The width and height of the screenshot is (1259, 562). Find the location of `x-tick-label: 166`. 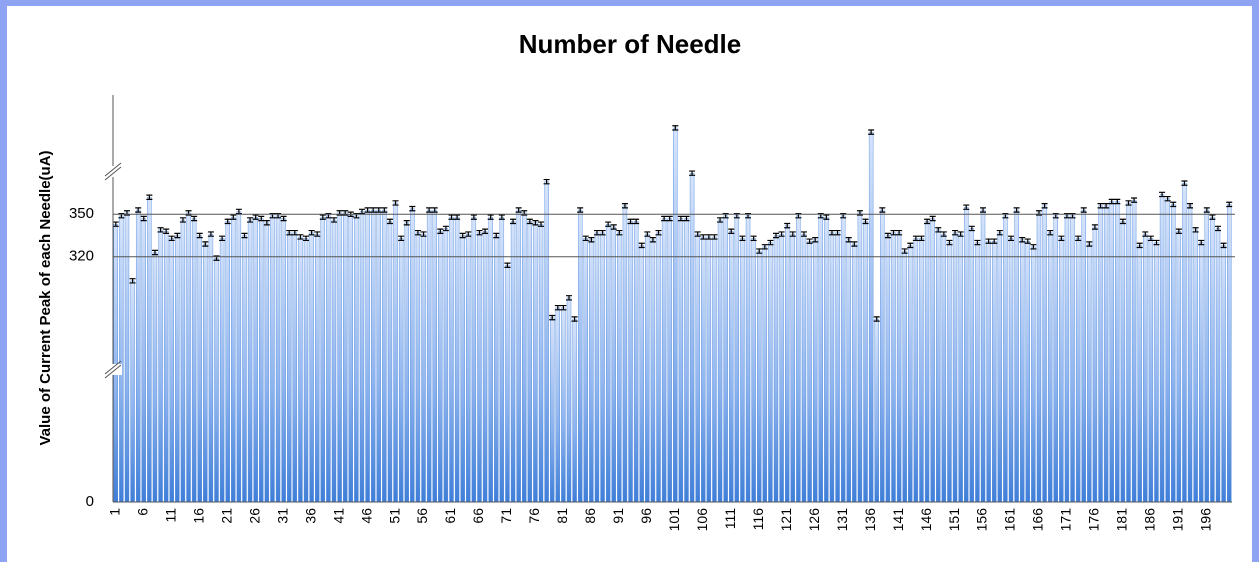

x-tick-label: 166 is located at coordinates (1038, 520).